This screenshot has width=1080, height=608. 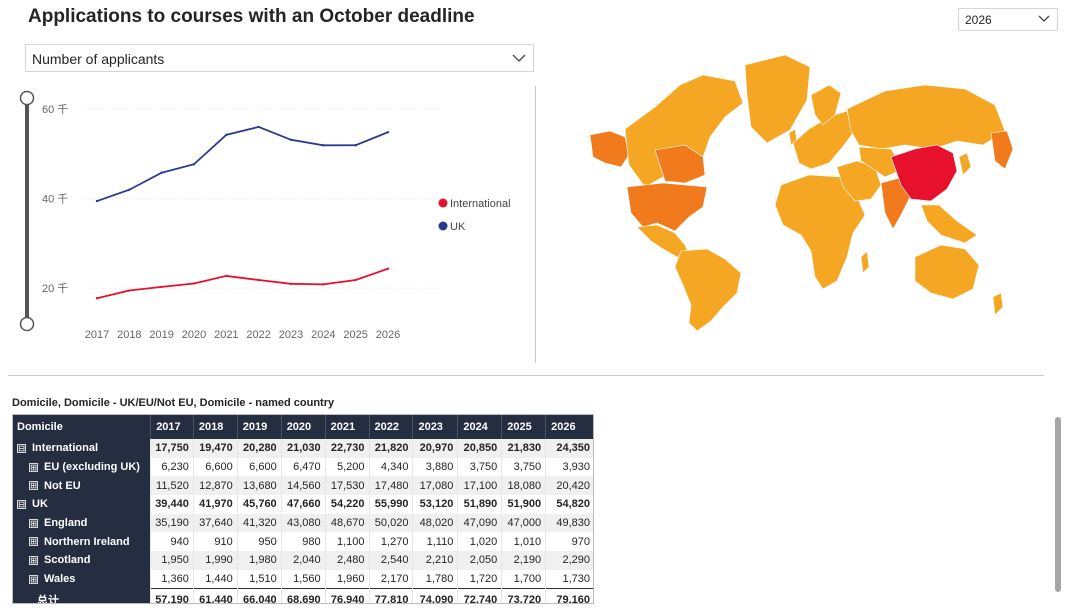 I want to click on map-region-canada-east, so click(x=680, y=164).